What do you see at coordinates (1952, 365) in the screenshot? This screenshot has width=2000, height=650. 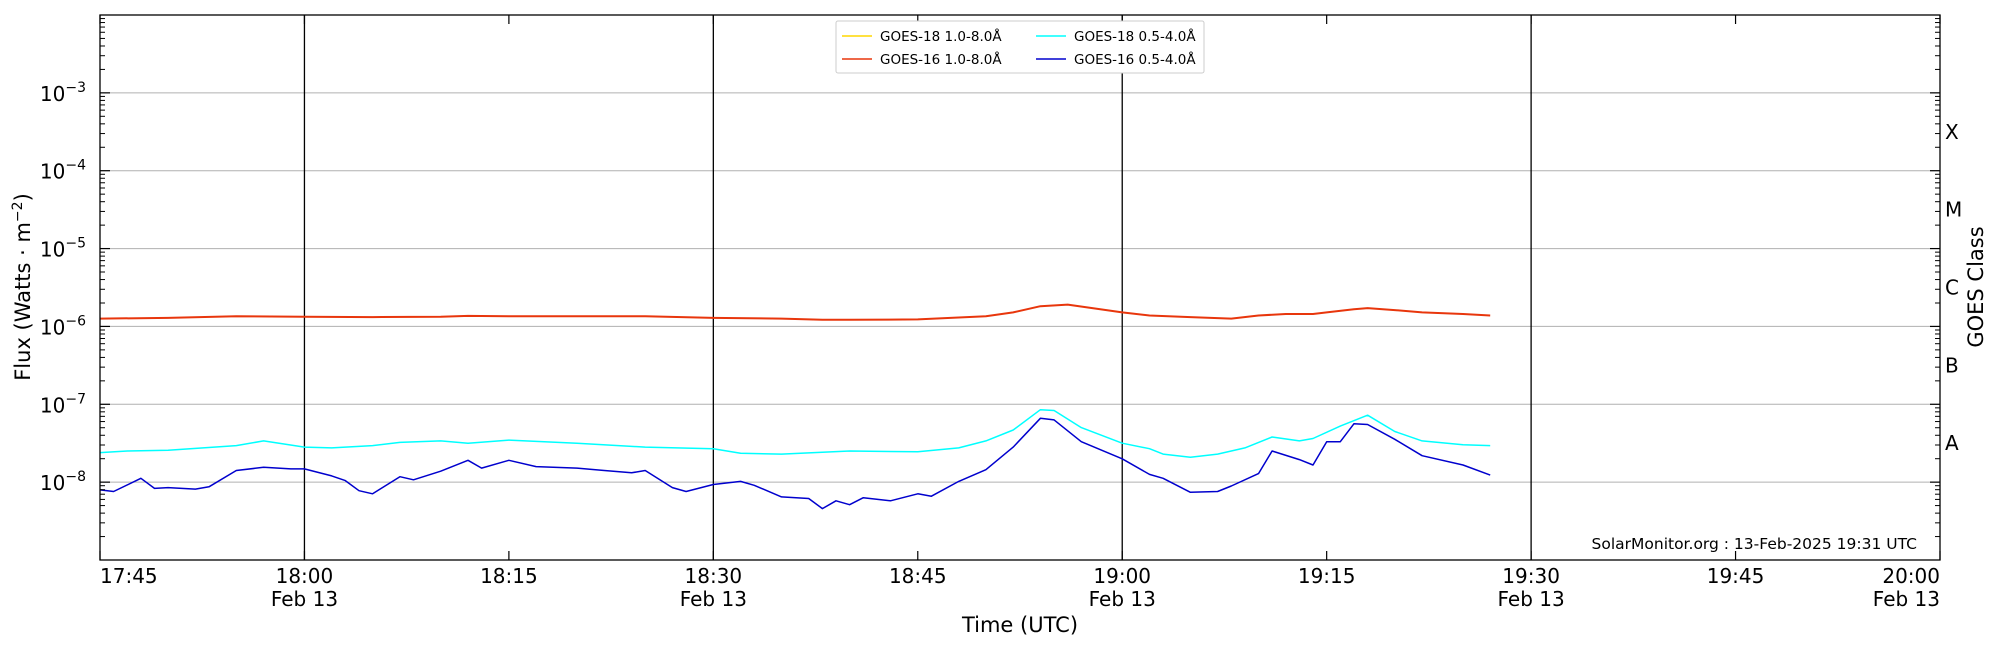 I see `goes-class-letter: B` at bounding box center [1952, 365].